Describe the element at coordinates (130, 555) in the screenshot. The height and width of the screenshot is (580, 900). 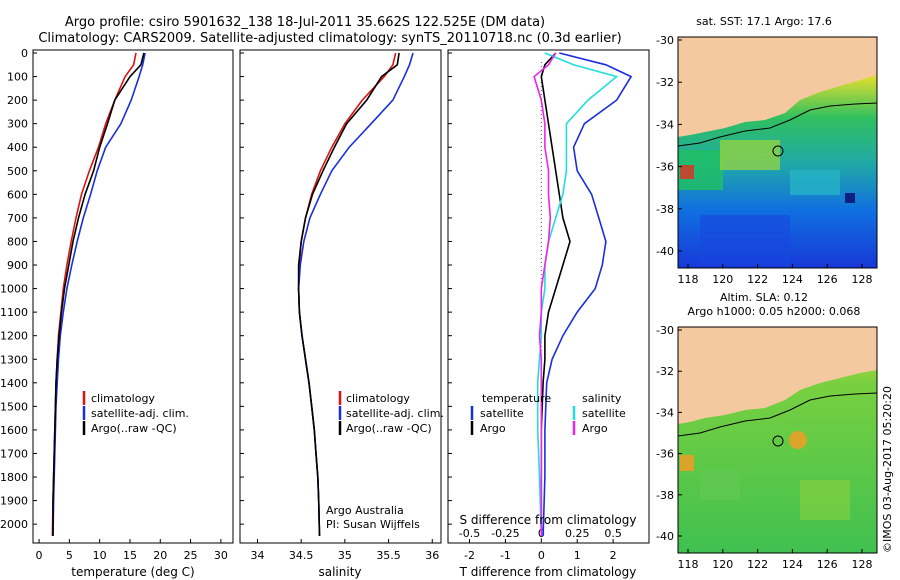
I see `x-tick-label: 15` at that location.